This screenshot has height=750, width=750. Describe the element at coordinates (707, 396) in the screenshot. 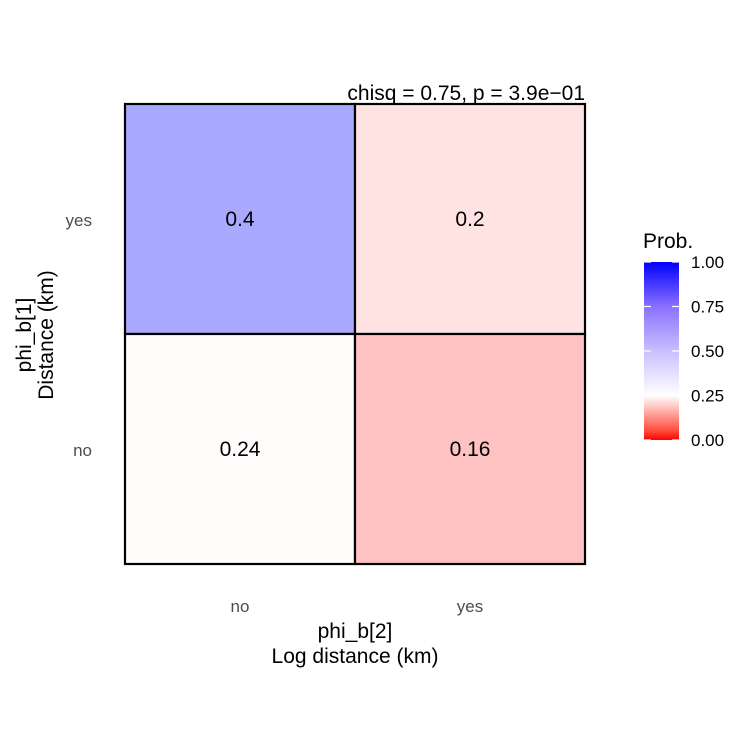

I see `legend-tick-label: 0.25` at that location.